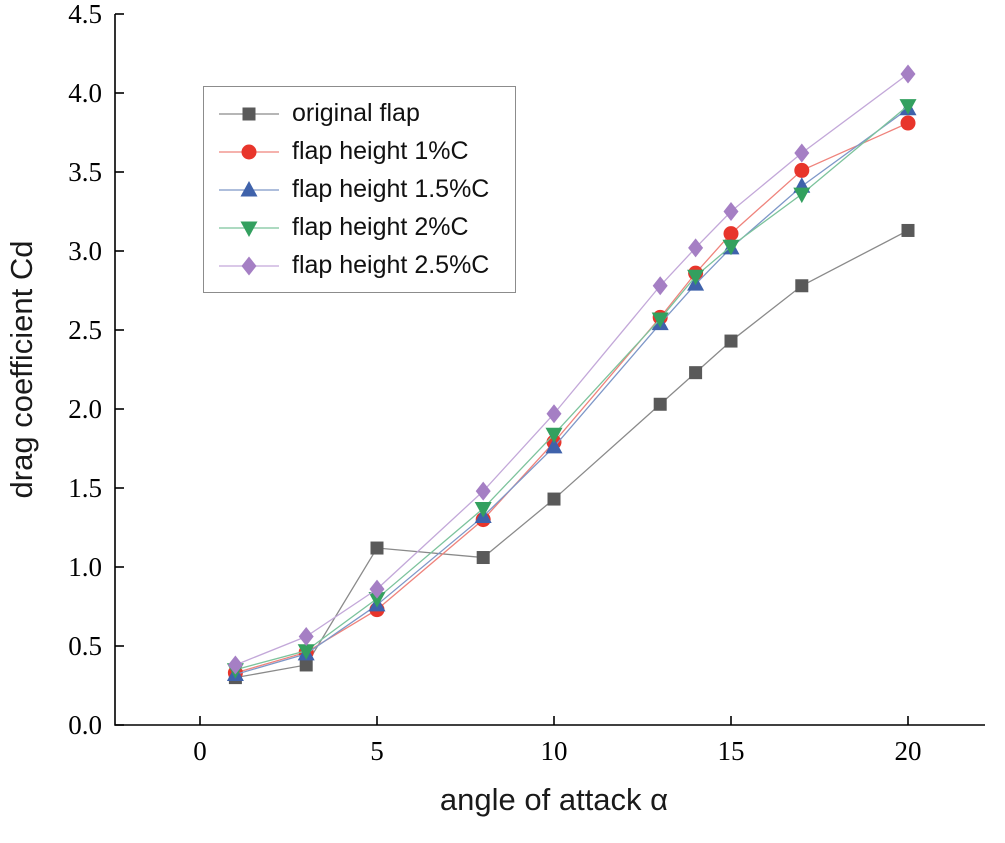  I want to click on square-marker-icon, so click(249, 113).